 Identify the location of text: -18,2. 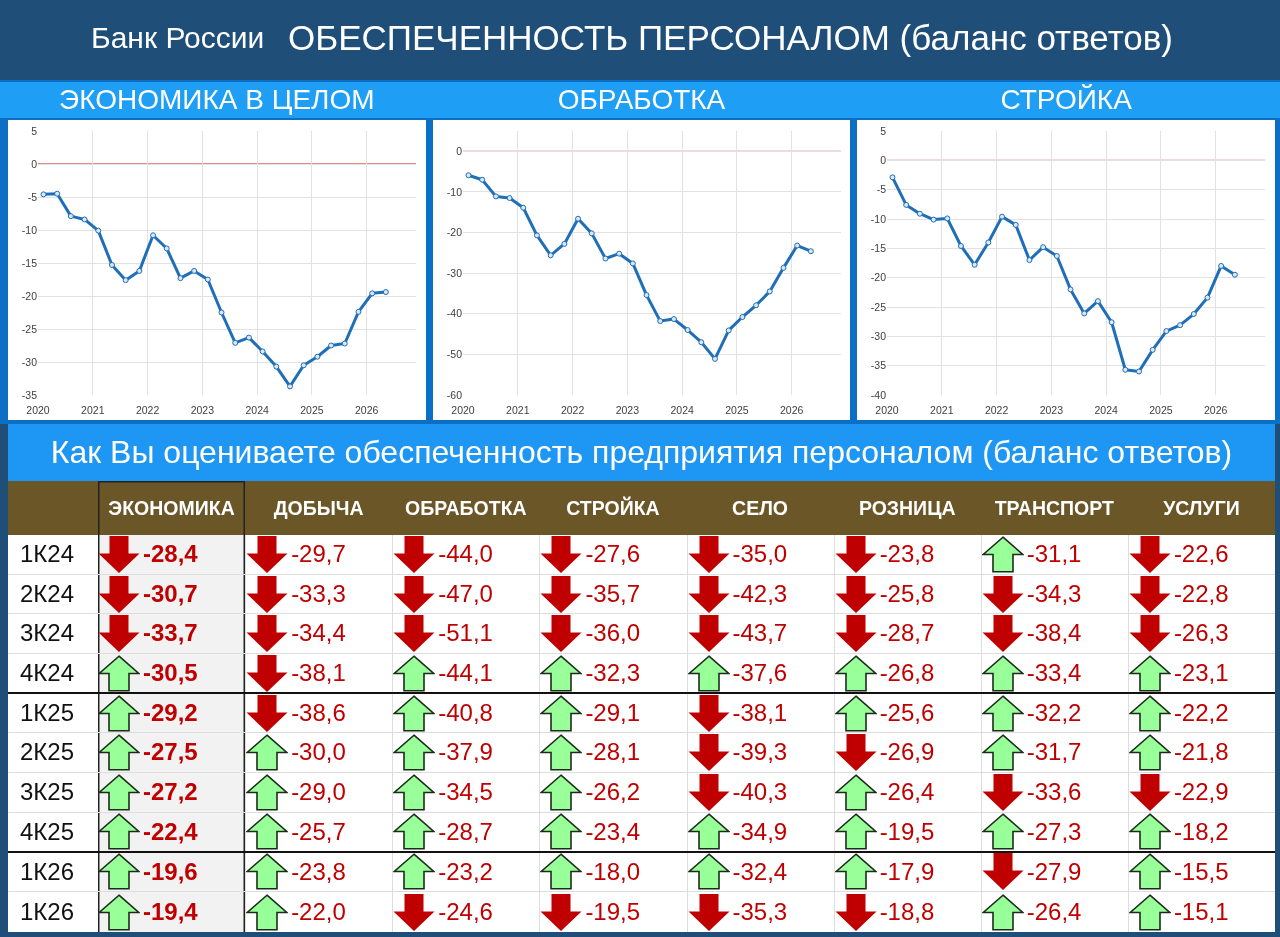
(1201, 831).